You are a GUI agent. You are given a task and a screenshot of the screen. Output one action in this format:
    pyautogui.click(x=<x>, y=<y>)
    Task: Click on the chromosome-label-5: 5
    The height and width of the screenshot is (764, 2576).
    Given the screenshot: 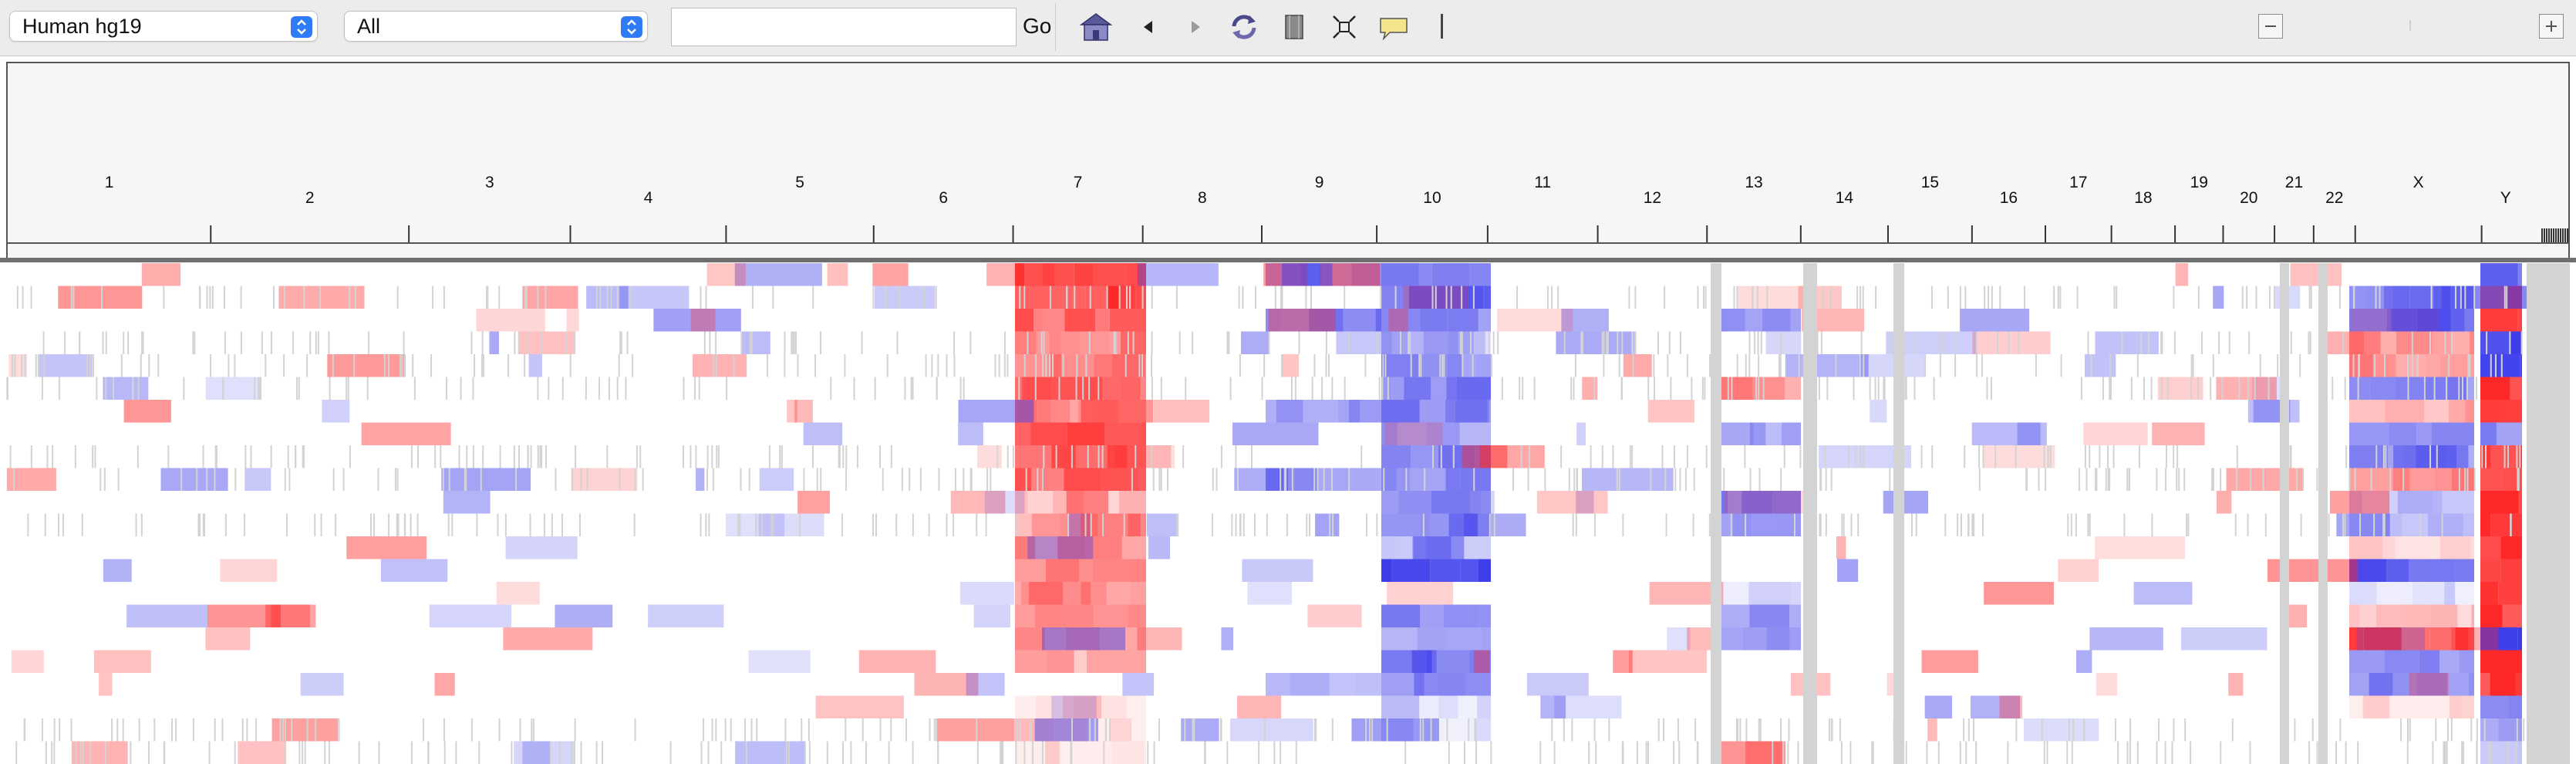 What is the action you would take?
    pyautogui.click(x=799, y=182)
    